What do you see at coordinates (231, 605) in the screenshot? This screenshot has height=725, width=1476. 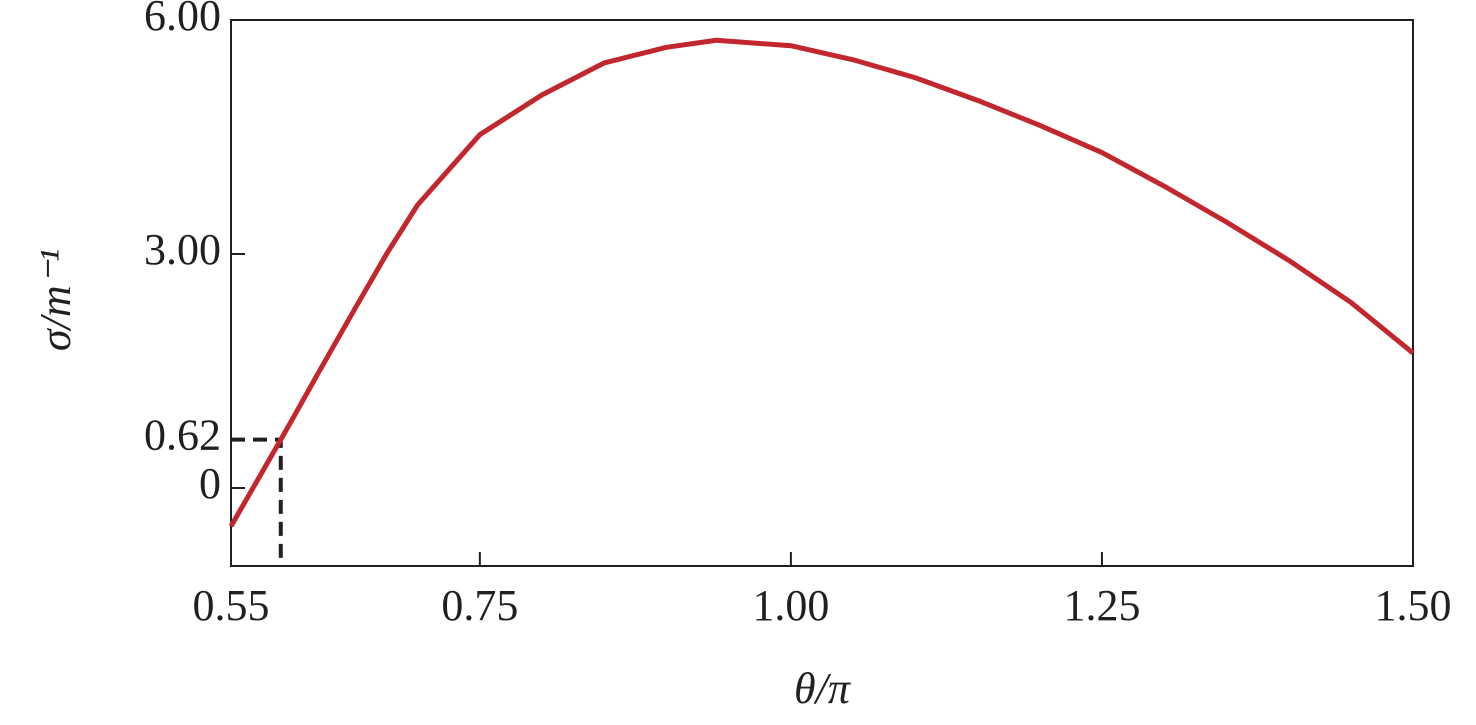 I see `x-tick-label: 0.55` at bounding box center [231, 605].